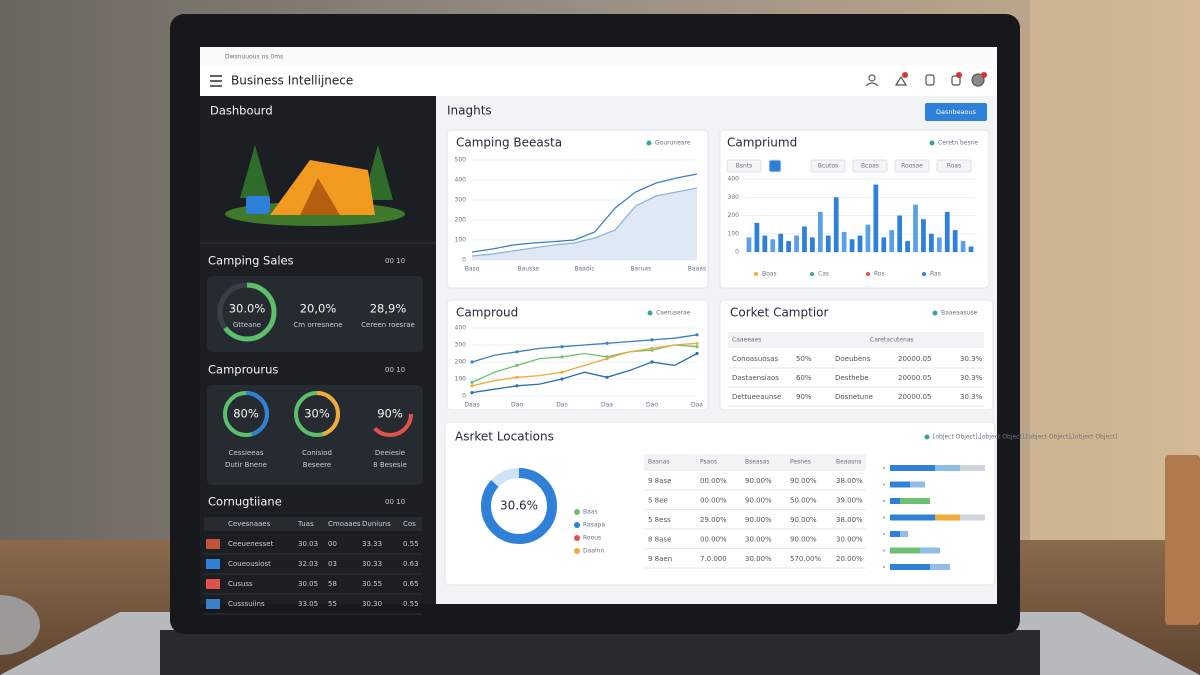  I want to click on text: 20.00%, so click(849, 559).